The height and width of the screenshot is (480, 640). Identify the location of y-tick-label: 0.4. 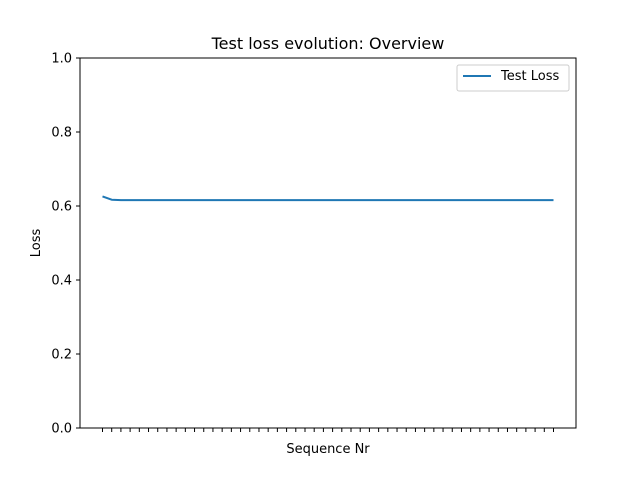
(61, 281).